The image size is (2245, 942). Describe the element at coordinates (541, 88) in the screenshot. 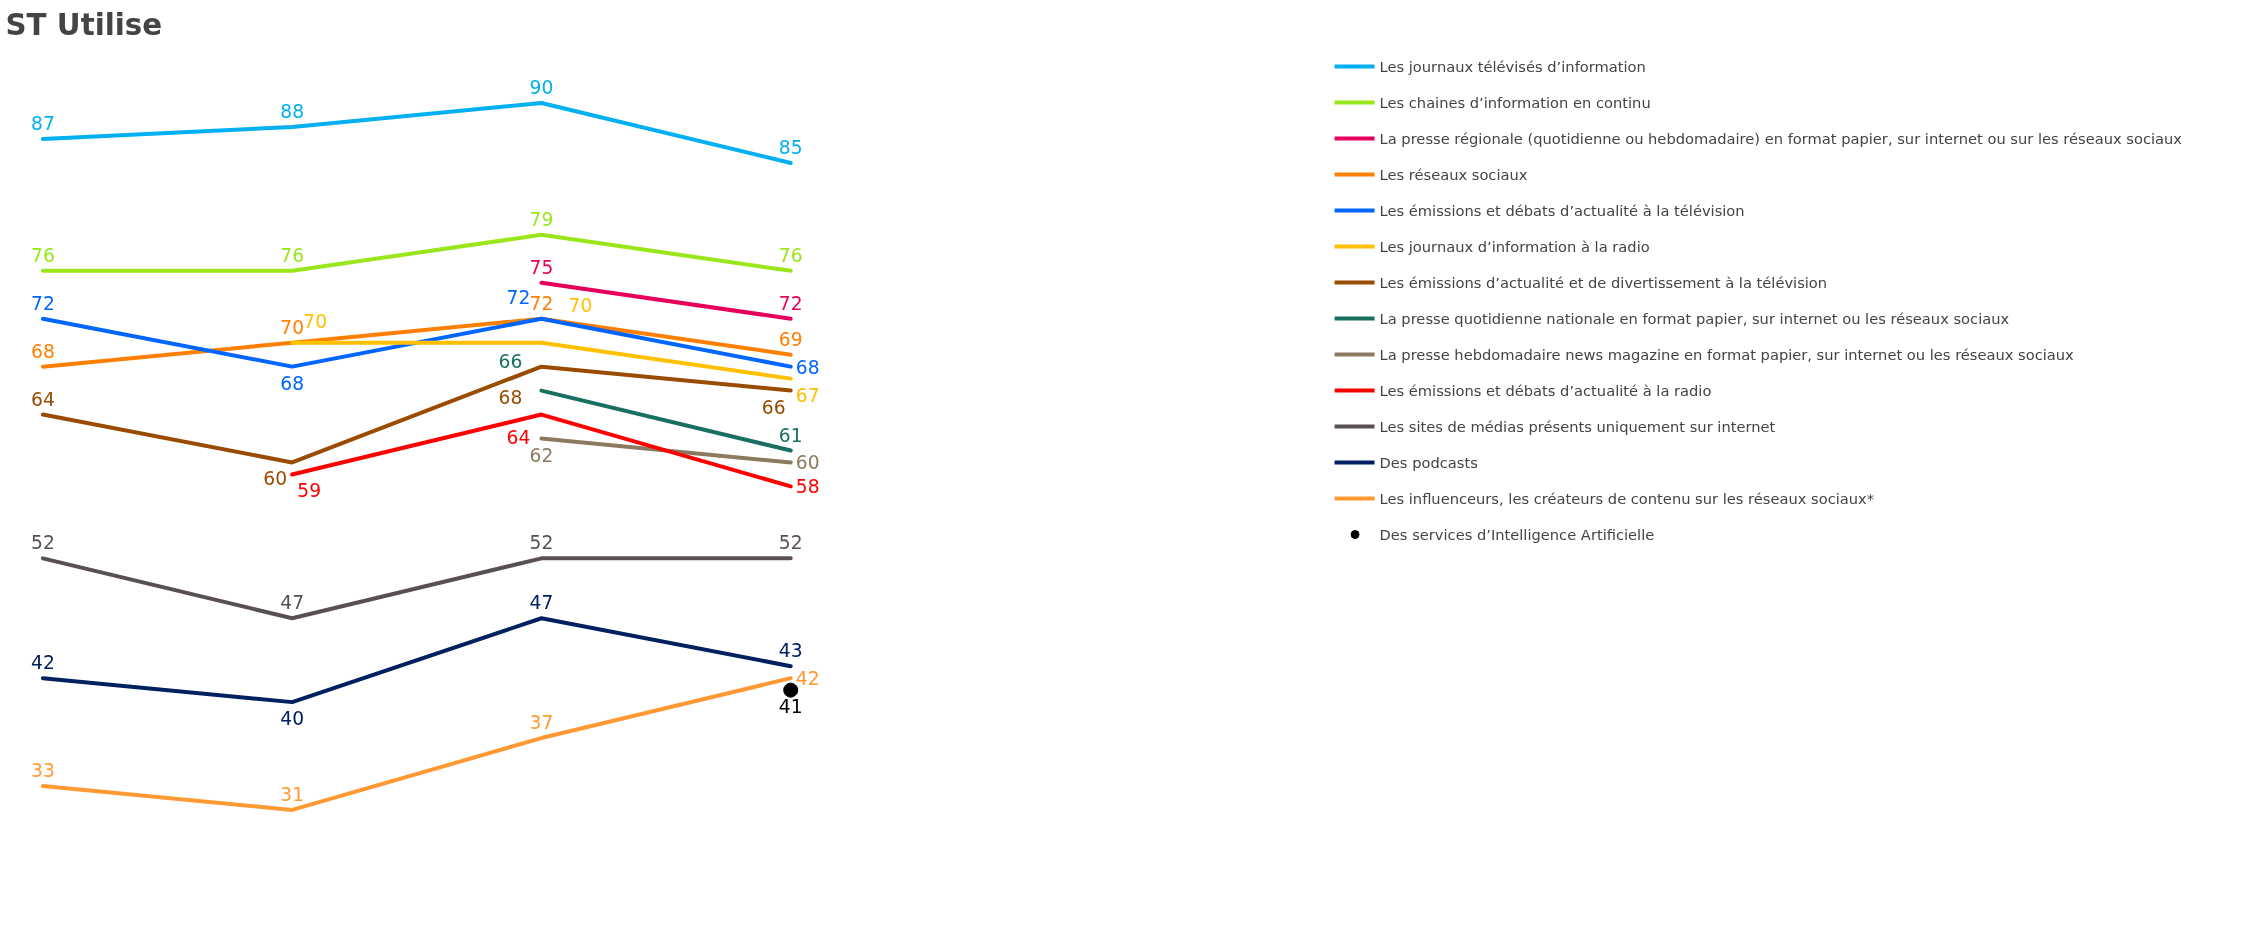

I see `data-label: 90` at that location.